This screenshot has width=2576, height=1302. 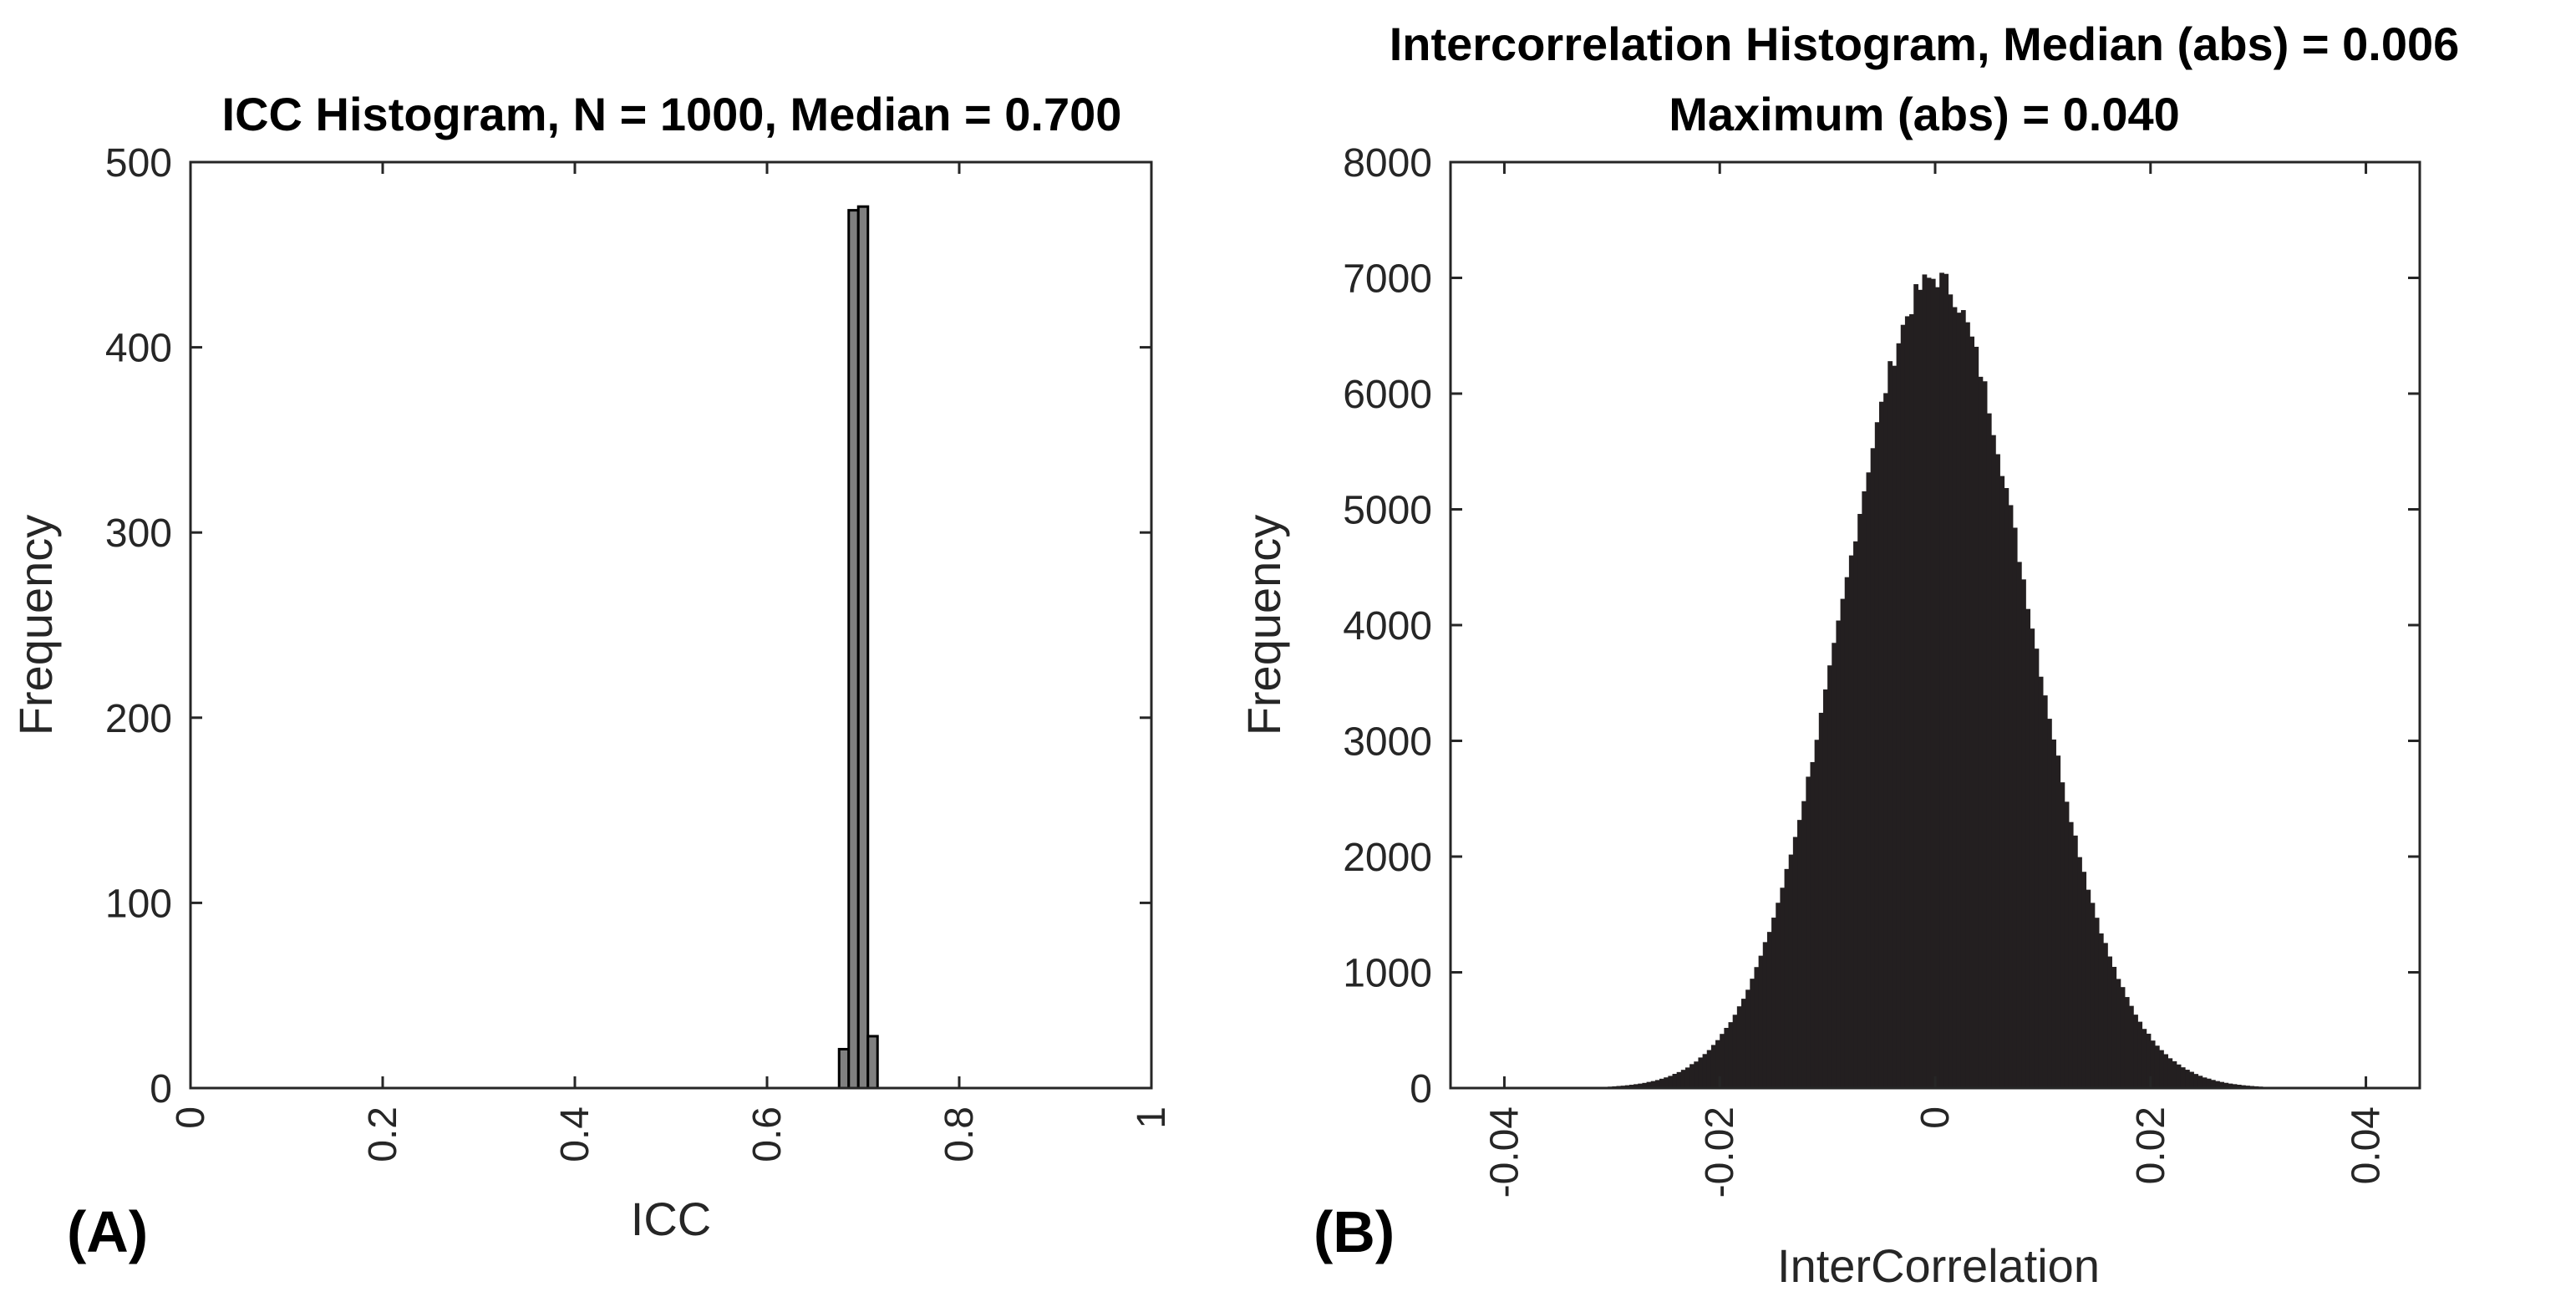 What do you see at coordinates (1354, 1232) in the screenshot?
I see `panel-label-b: (B)` at bounding box center [1354, 1232].